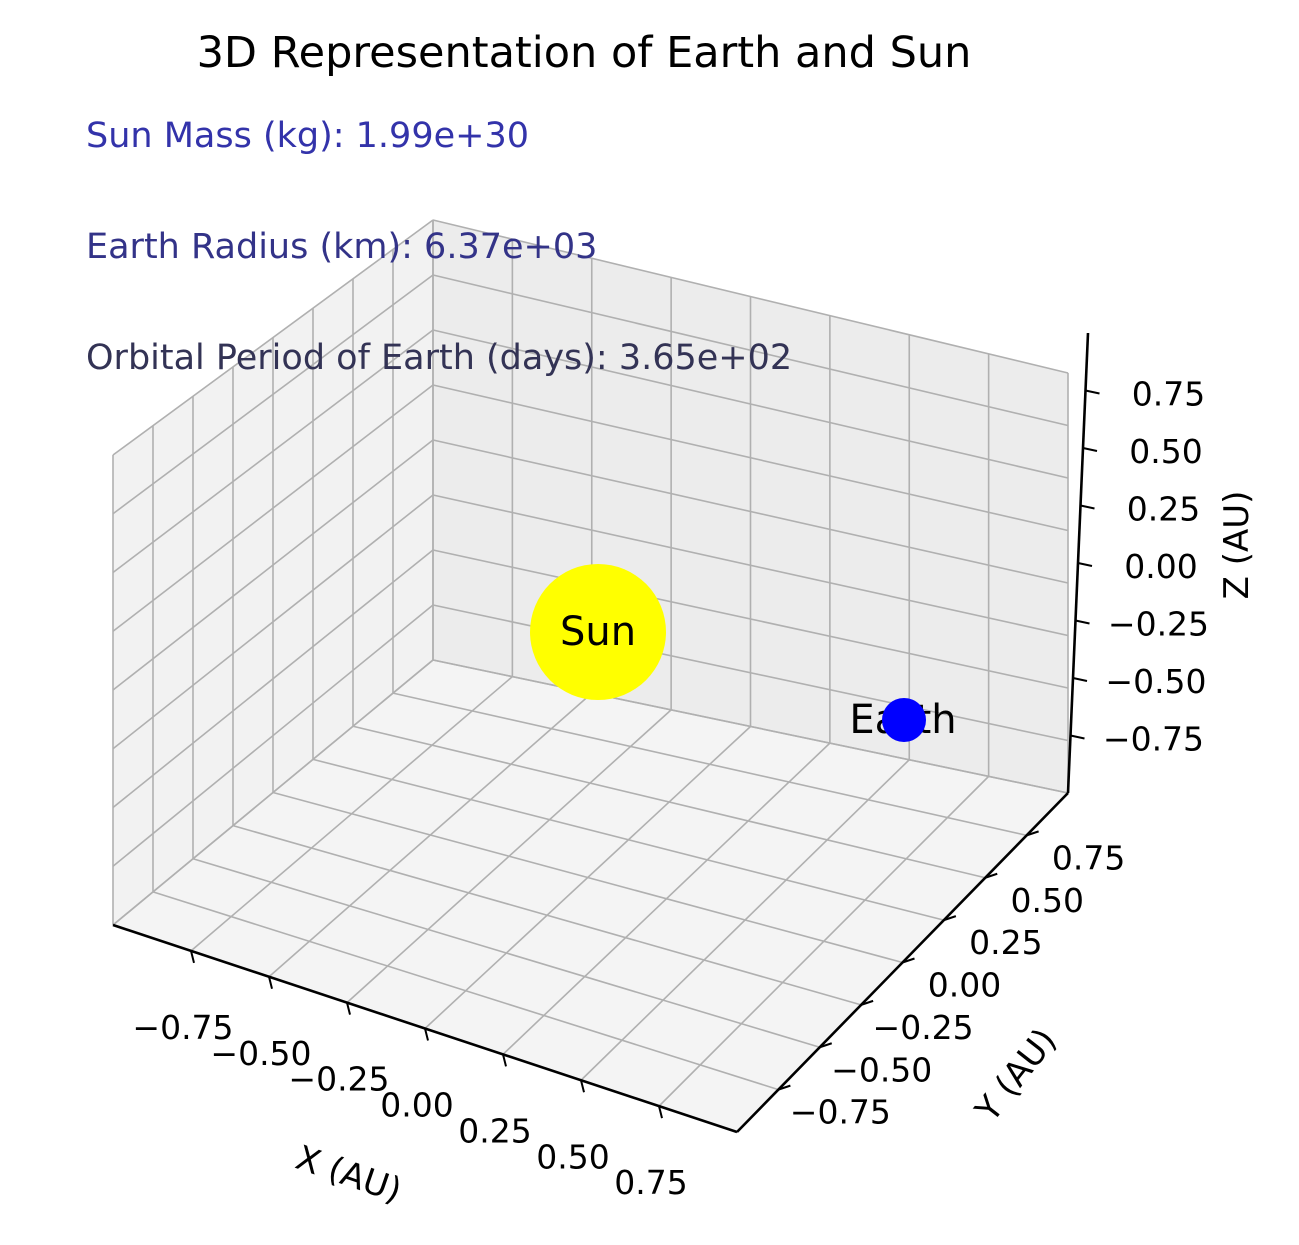 This screenshot has height=1245, width=1299. What do you see at coordinates (881, 1069) in the screenshot?
I see `y-tick-label: −0.50` at bounding box center [881, 1069].